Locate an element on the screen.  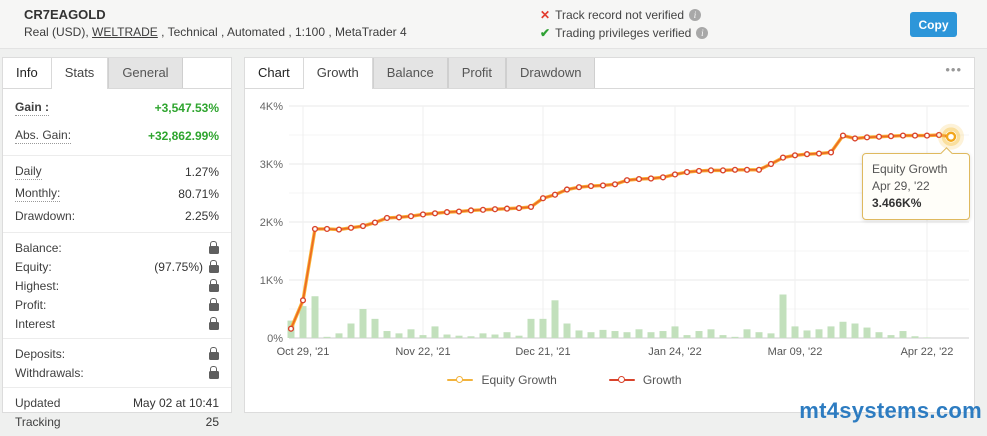
monthly-value: 80.71% is located at coordinates (198, 194).